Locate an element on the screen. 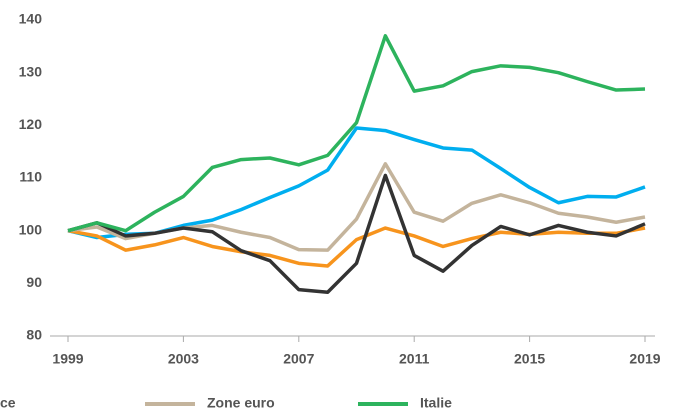 This screenshot has width=681, height=412. y-tick-label: 80 is located at coordinates (34, 335).